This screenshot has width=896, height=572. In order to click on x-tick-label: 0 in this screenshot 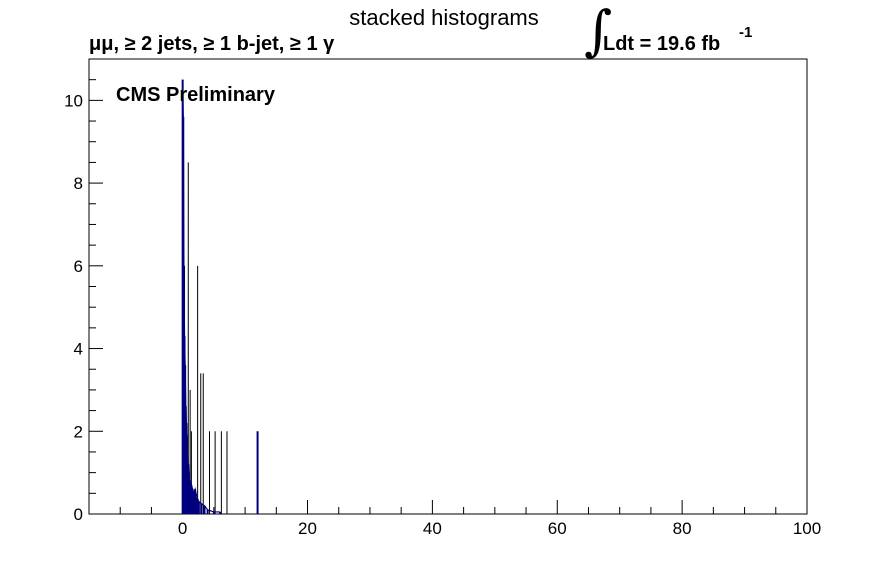, I will do `click(182, 528)`.